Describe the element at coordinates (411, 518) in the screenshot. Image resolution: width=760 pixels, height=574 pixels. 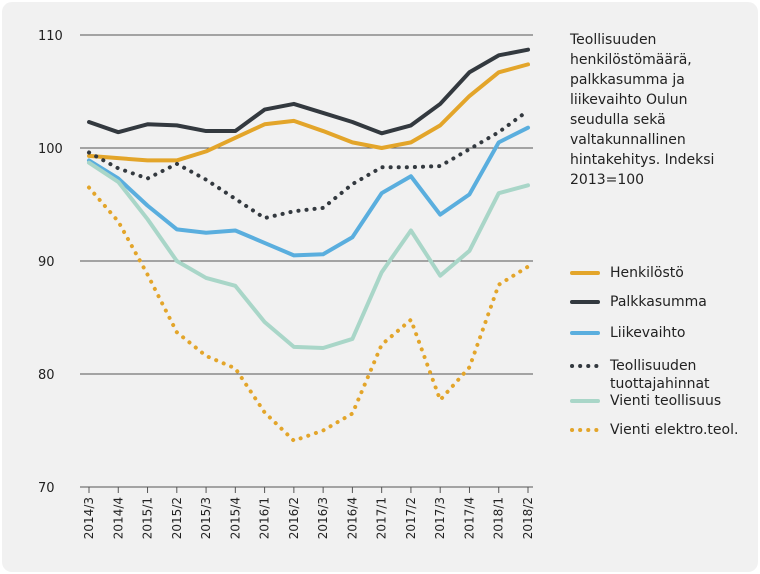
I see `x-tick-label: 2017/2` at that location.